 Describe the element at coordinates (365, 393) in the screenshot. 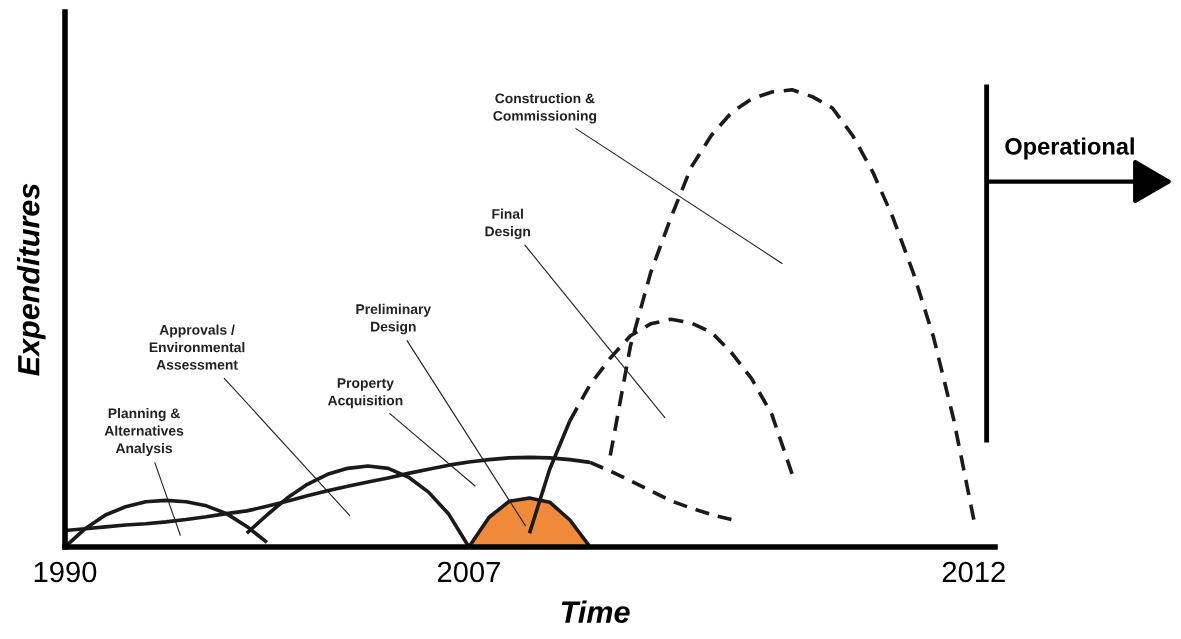

I see `annotation: Property Acquisition` at that location.